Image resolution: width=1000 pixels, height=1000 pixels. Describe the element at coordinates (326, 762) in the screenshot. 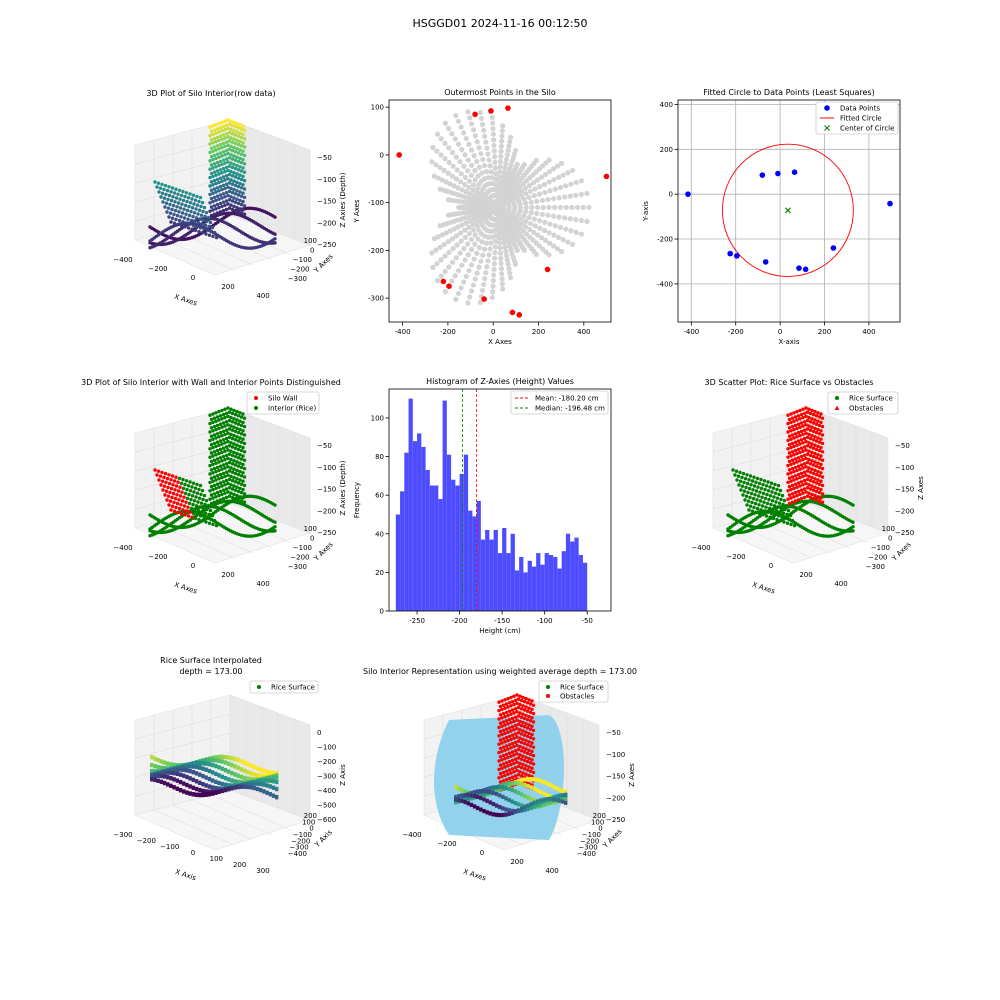

I see `p7-ztick-label: −200` at that location.